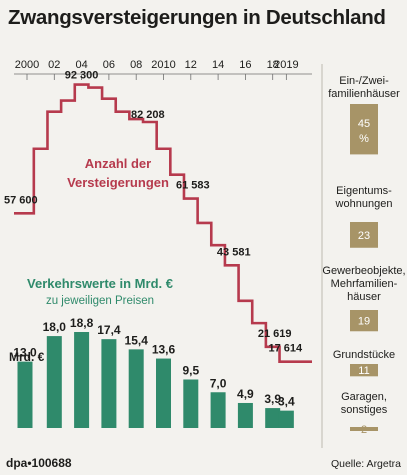  Describe the element at coordinates (148, 115) in the screenshot. I see `line-data-label: 82 208` at that location.